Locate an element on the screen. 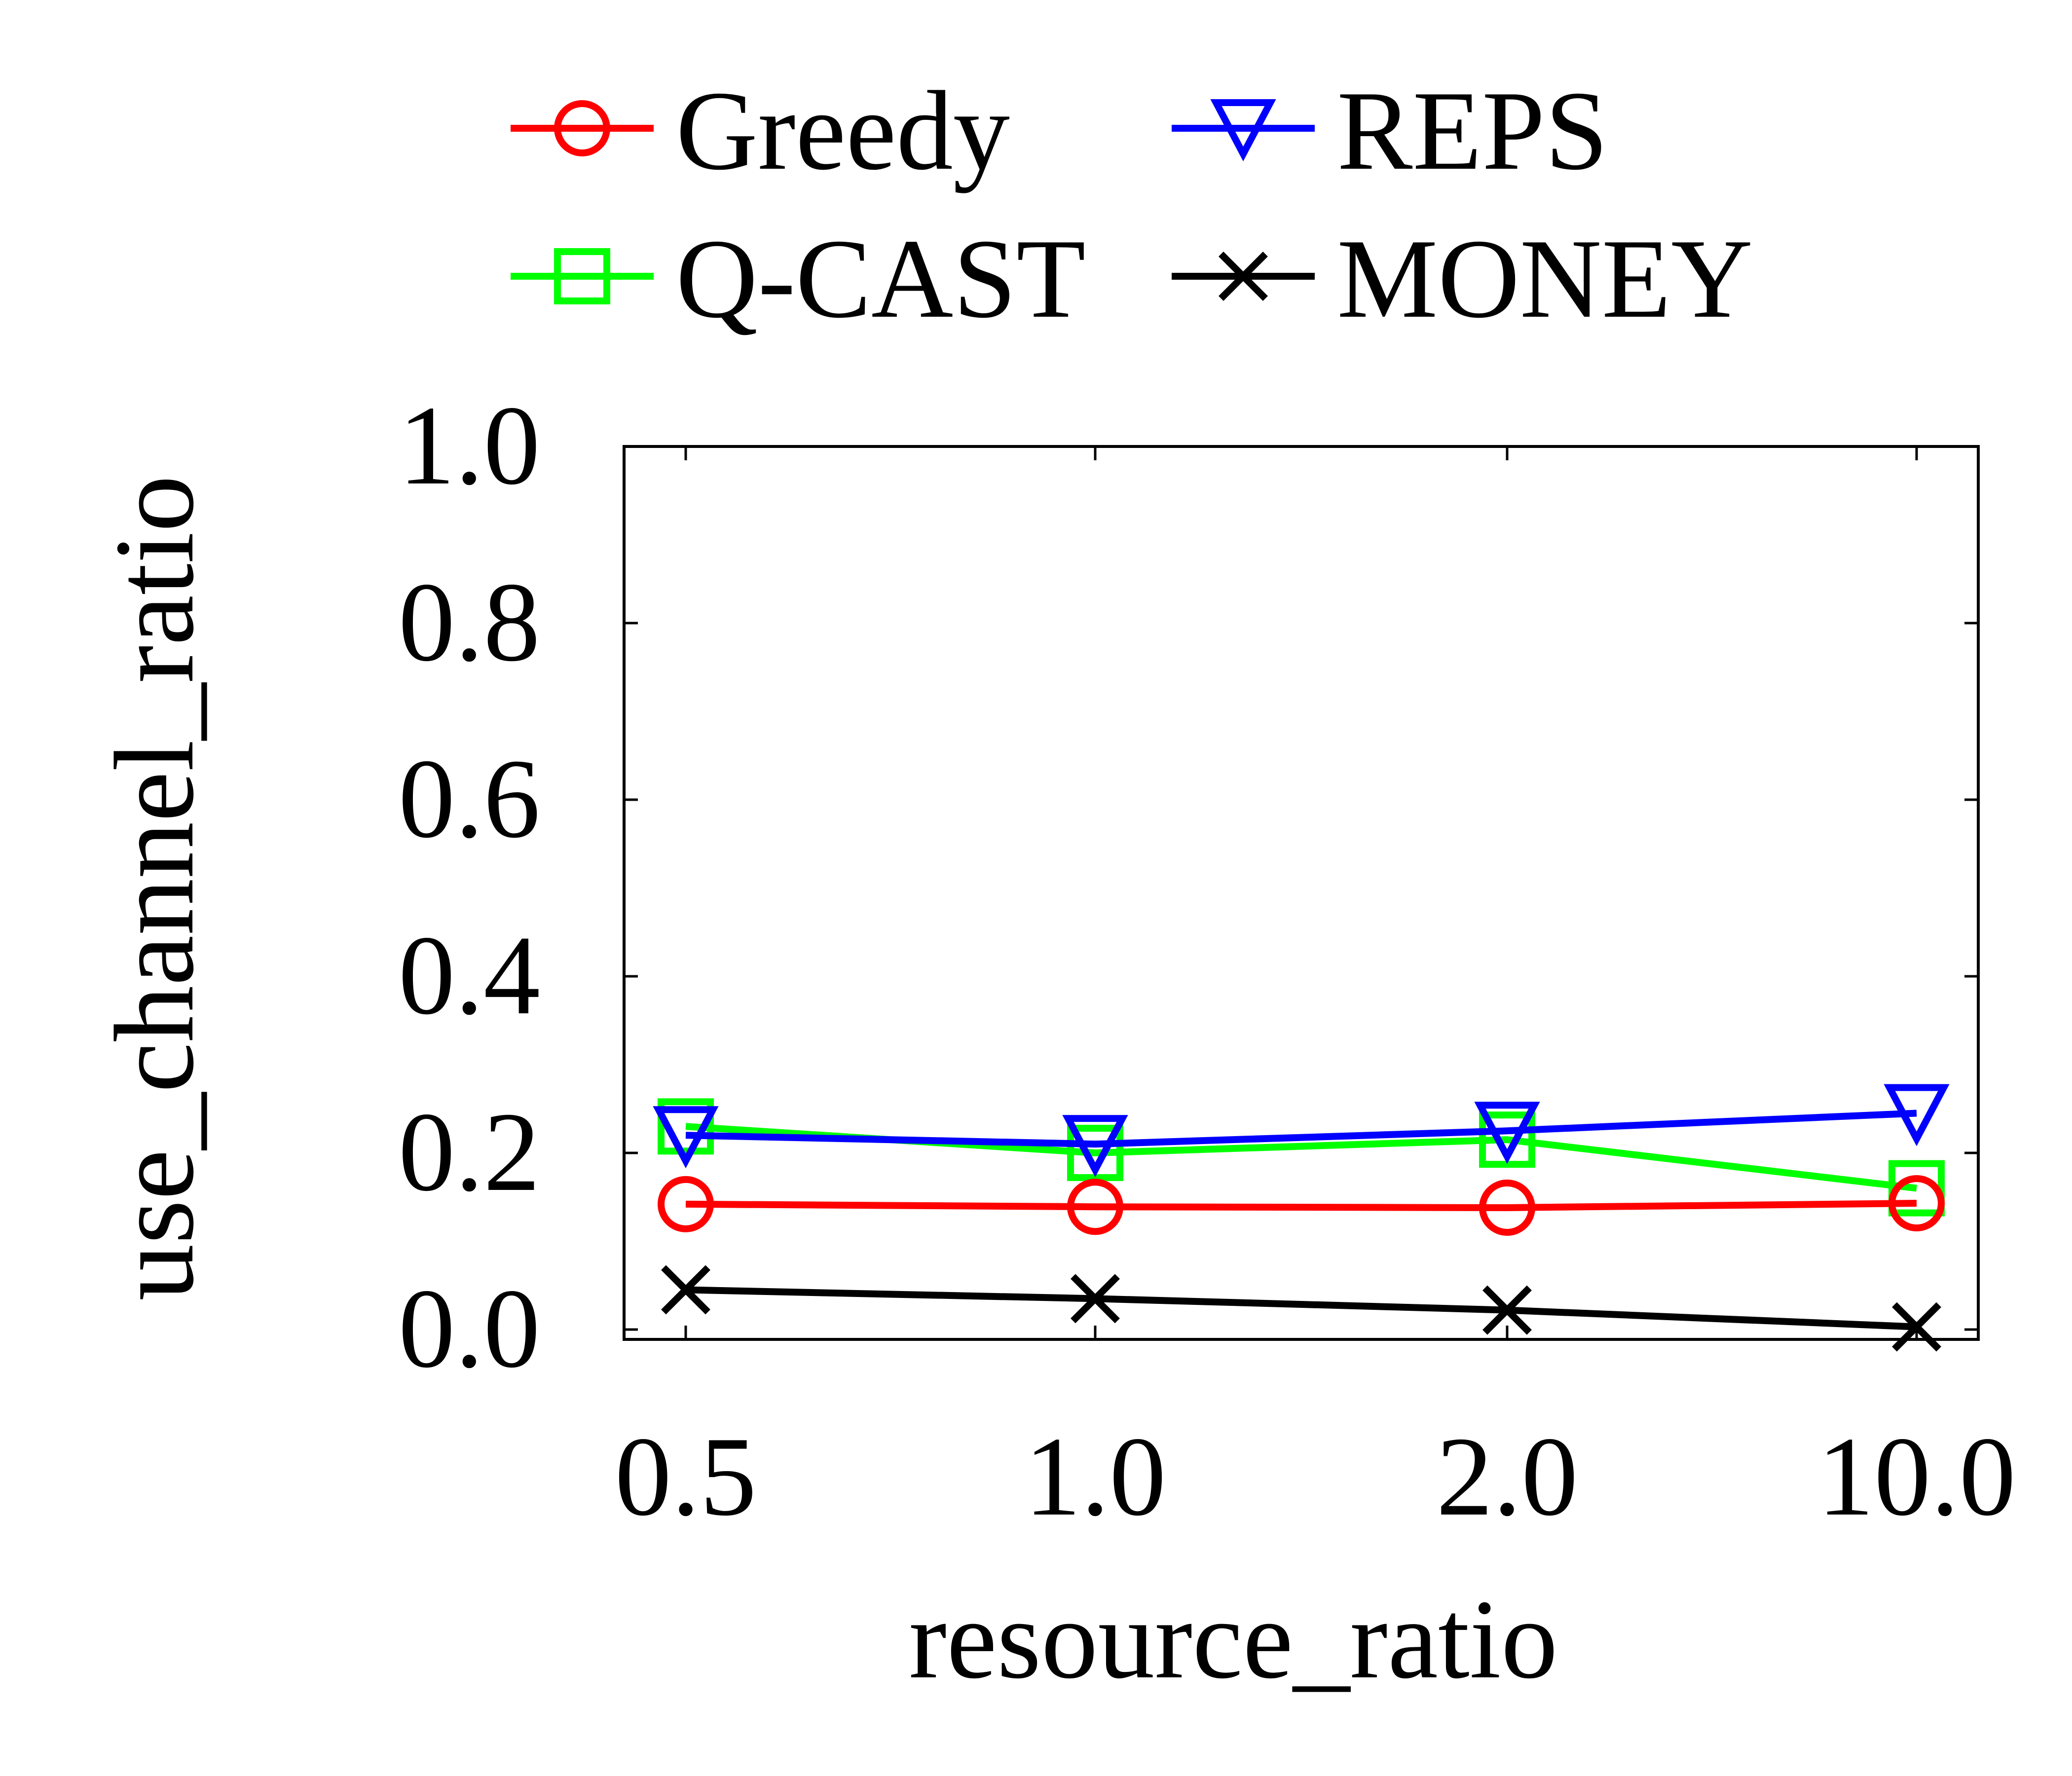  legend-item-greedy: Greedy is located at coordinates (761, 130).